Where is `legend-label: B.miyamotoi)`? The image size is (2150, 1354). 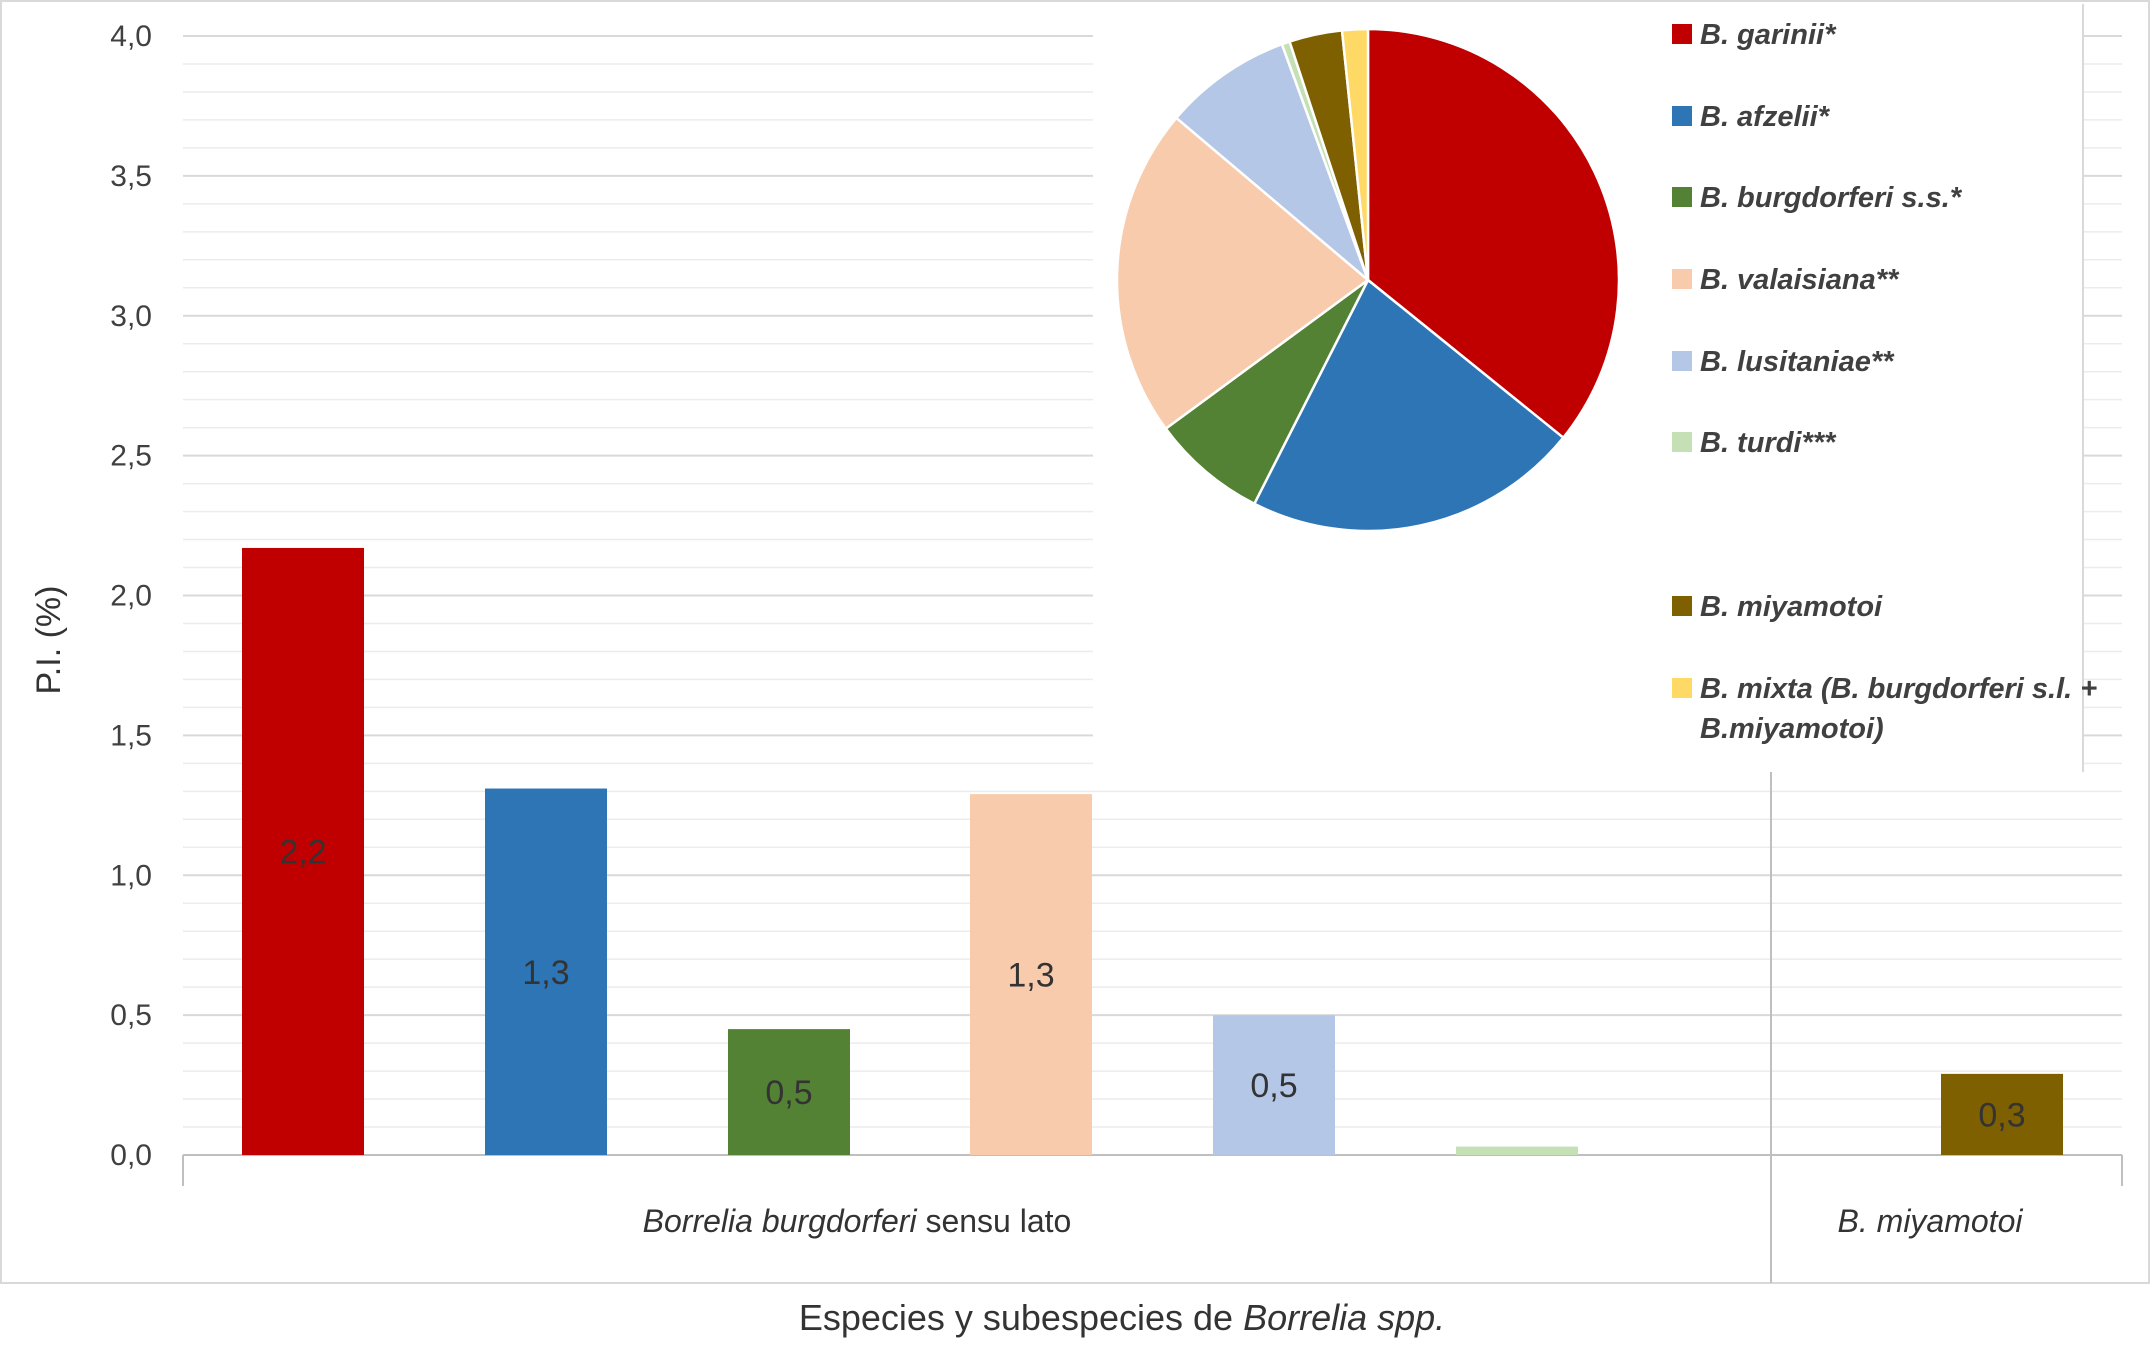
legend-label: B.miyamotoi) is located at coordinates (1792, 729).